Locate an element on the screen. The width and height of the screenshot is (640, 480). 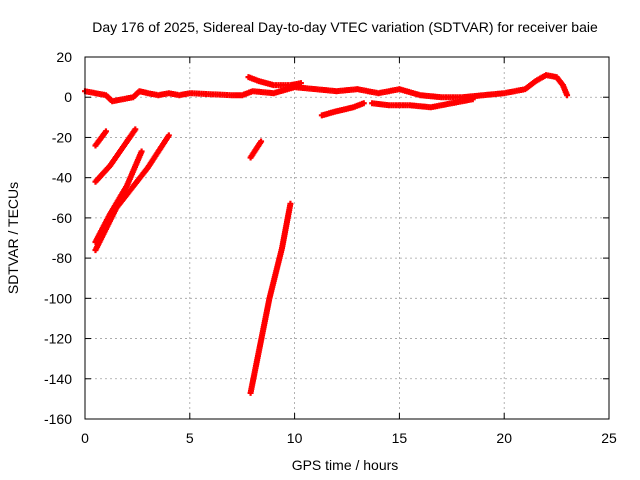
x-tick-label: 15 is located at coordinates (400, 438).